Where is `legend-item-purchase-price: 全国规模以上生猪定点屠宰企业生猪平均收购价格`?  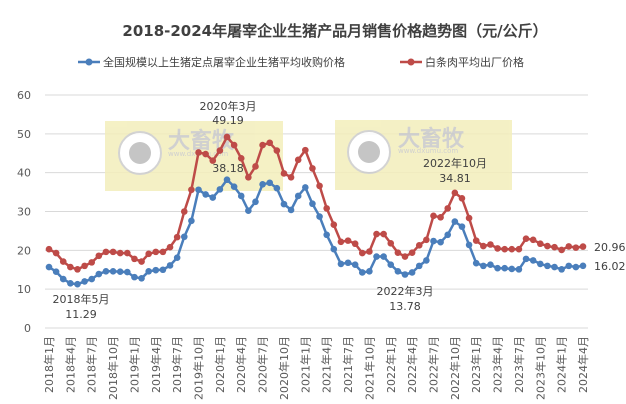 legend-item-purchase-price: 全国规模以上生猪定点屠宰企业生猪平均收购价格 is located at coordinates (211, 62).